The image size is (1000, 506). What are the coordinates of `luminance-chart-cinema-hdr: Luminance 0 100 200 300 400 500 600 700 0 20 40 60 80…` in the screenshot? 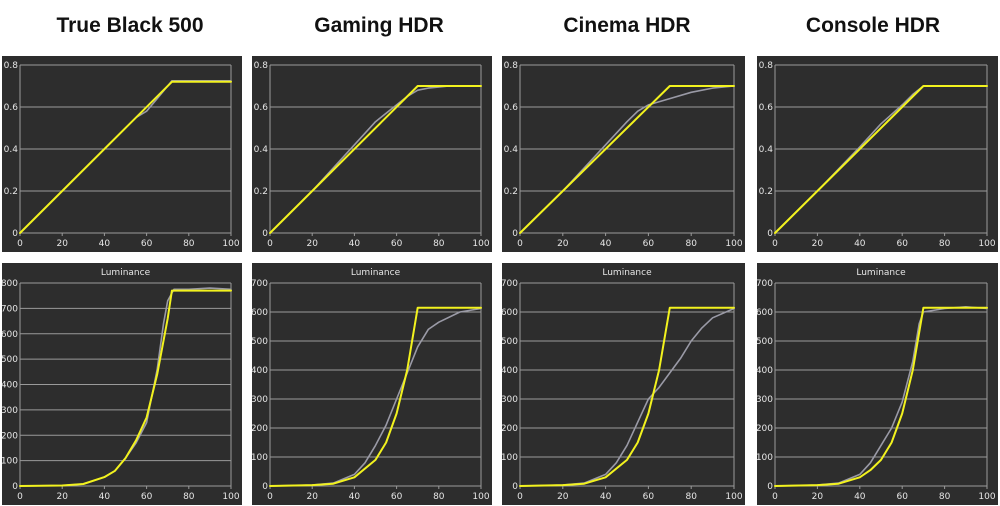 It's located at (623, 384).